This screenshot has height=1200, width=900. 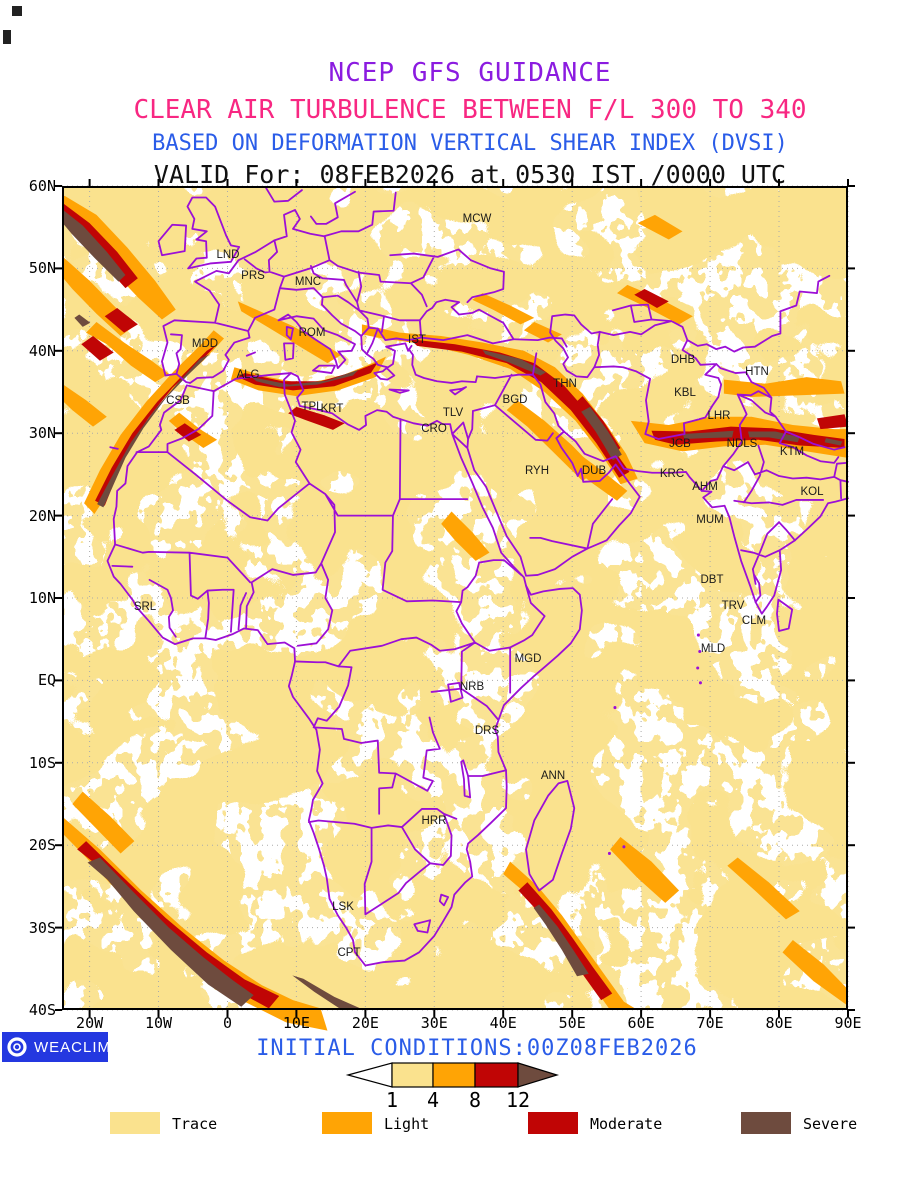 I want to click on station-label-tpl: TPL, so click(x=312, y=407).